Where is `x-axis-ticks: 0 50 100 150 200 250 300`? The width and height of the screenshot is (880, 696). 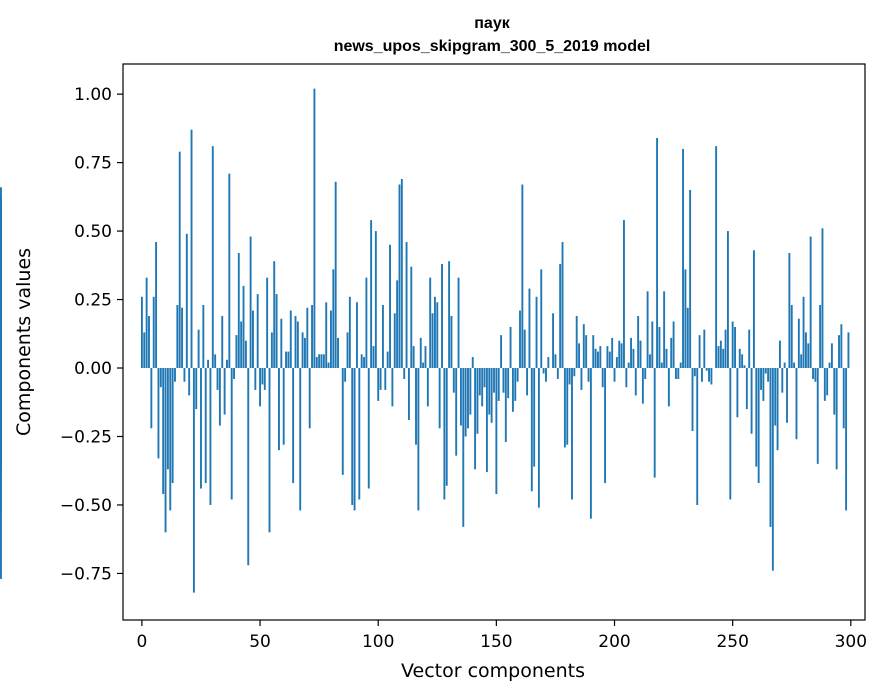 x-axis-ticks: 0 50 100 150 200 250 300 is located at coordinates (501, 636).